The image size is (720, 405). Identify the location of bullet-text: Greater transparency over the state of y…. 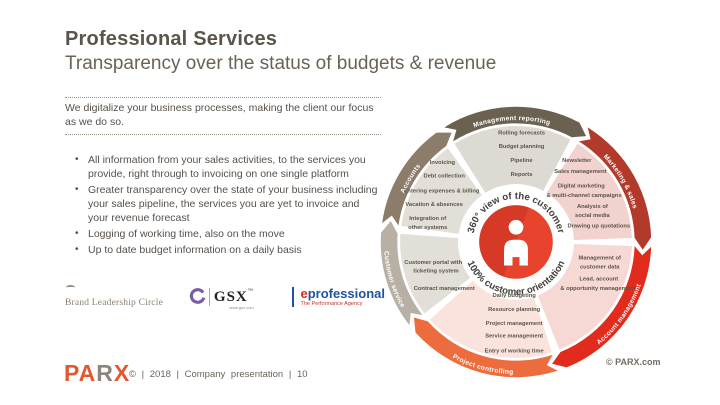
(233, 204).